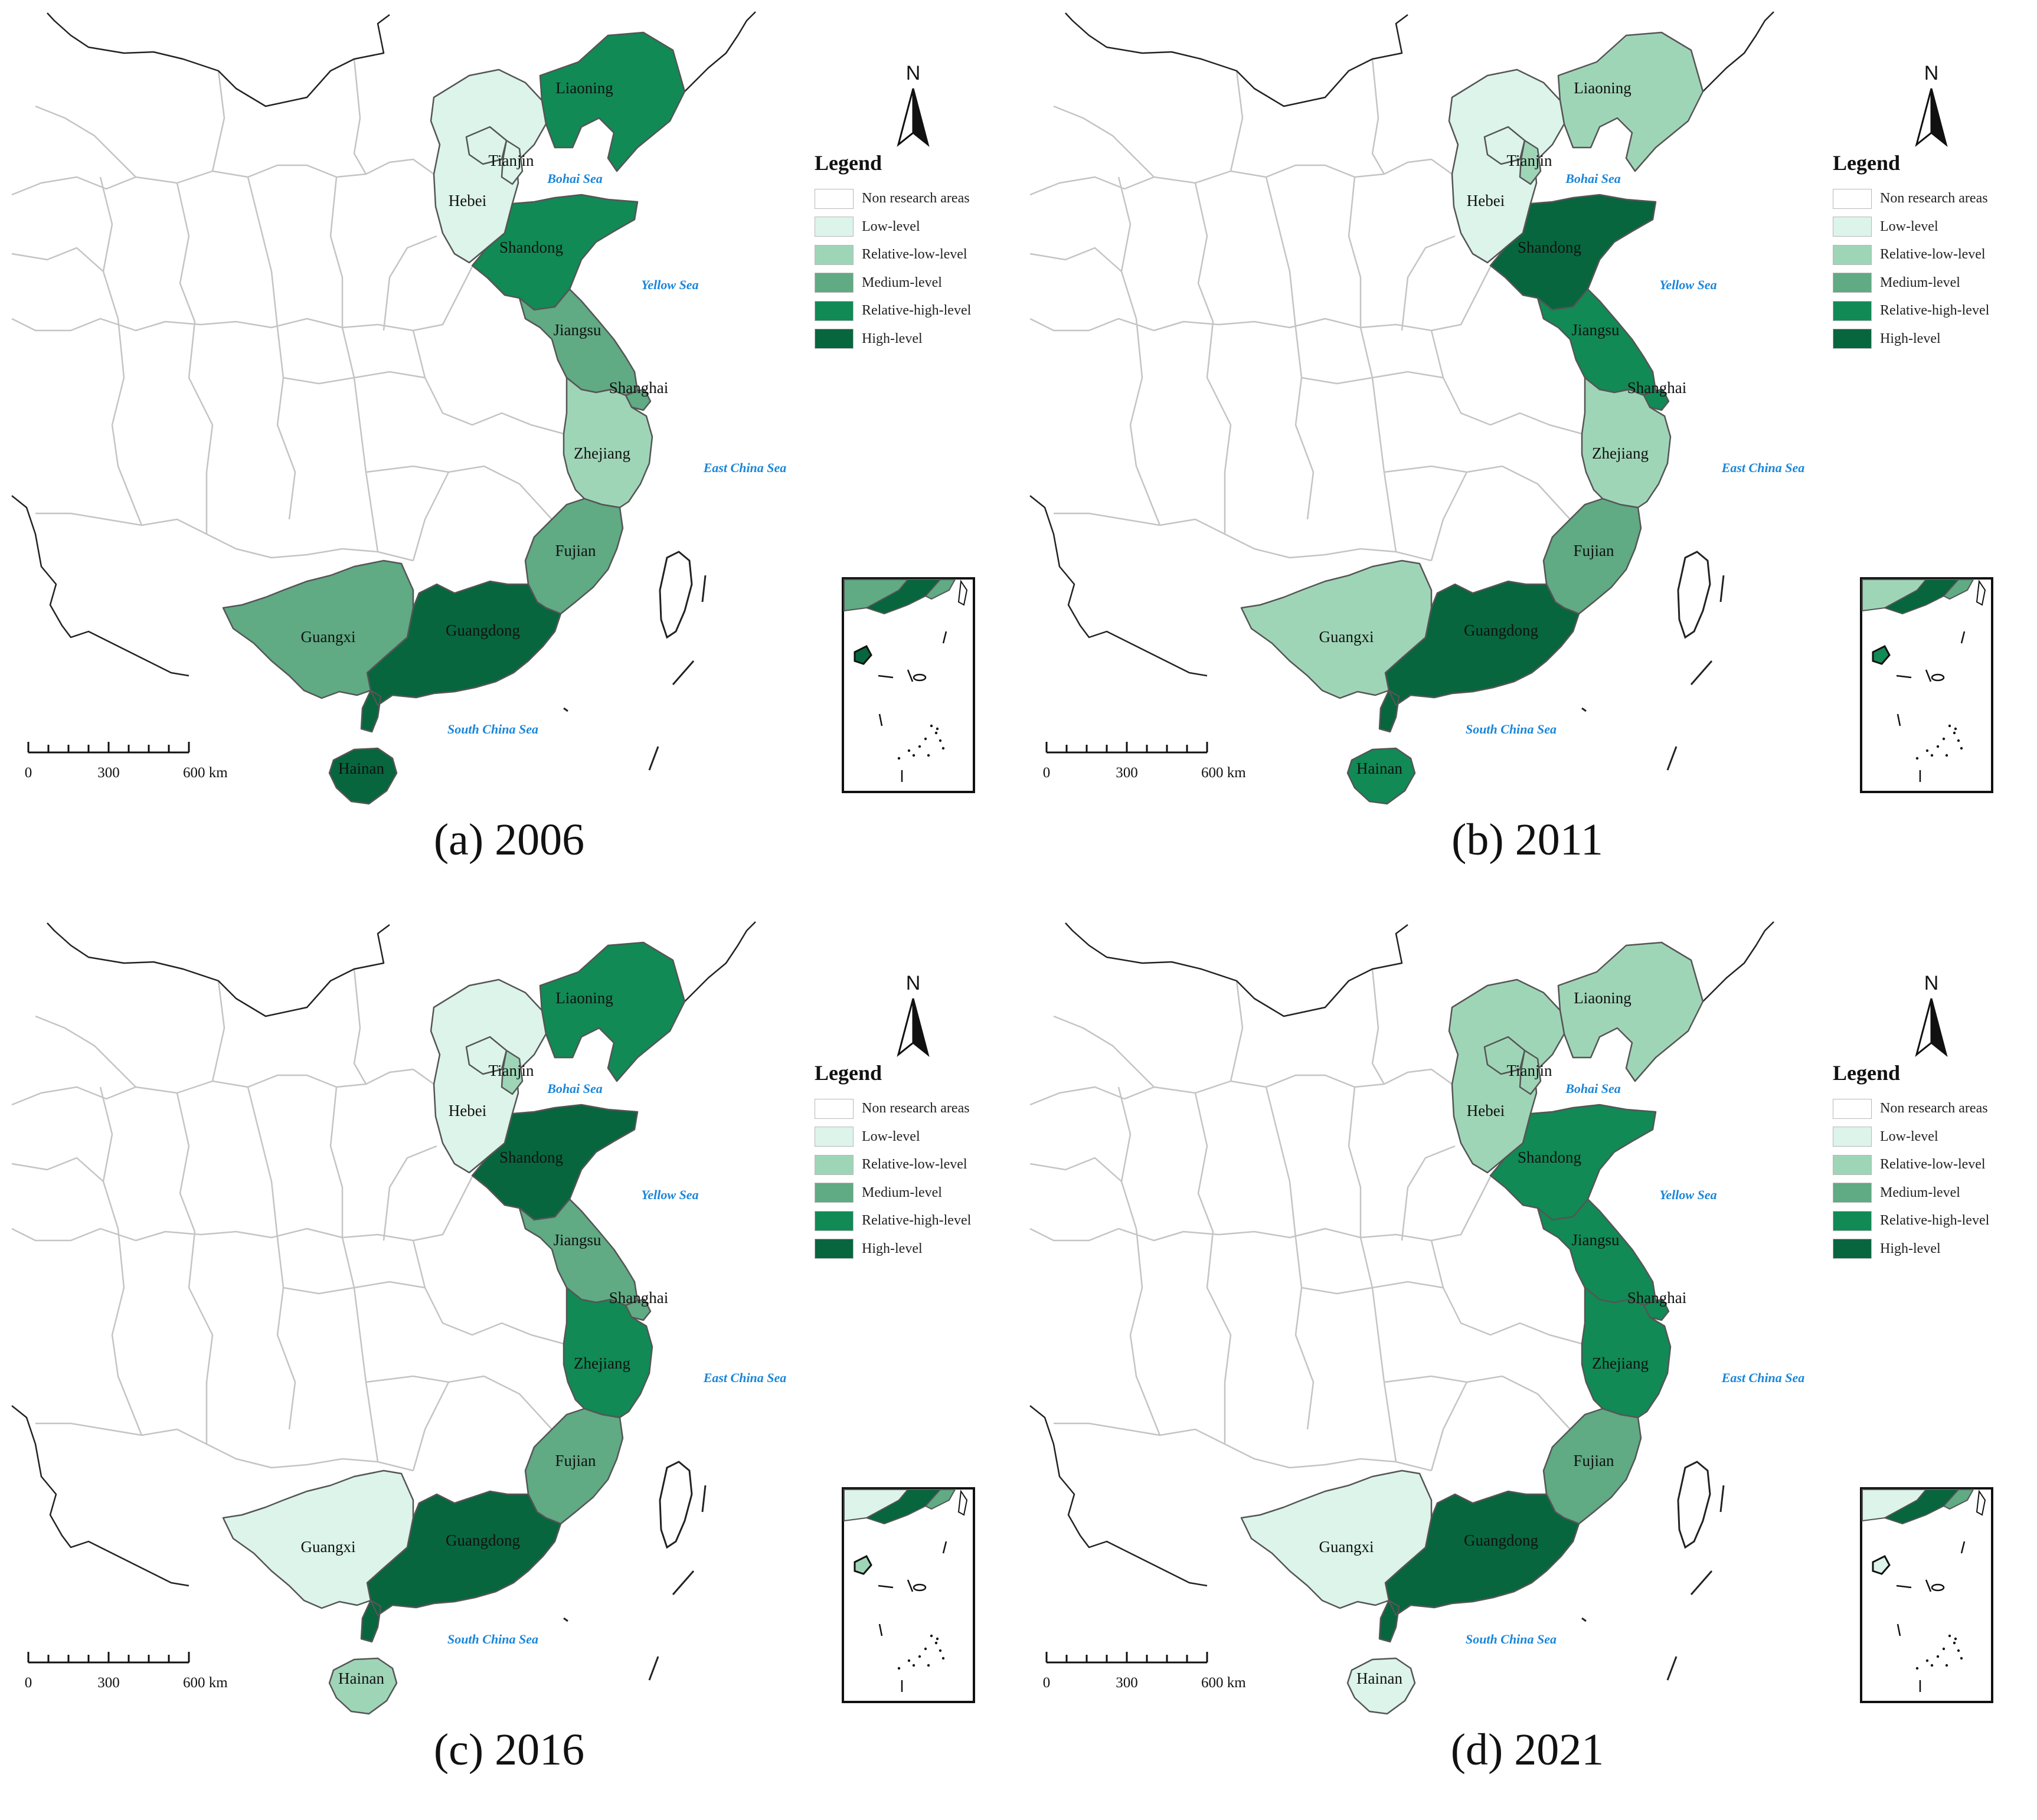 The width and height of the screenshot is (2037, 1820). I want to click on non-research-boundaries, so click(287, 310).